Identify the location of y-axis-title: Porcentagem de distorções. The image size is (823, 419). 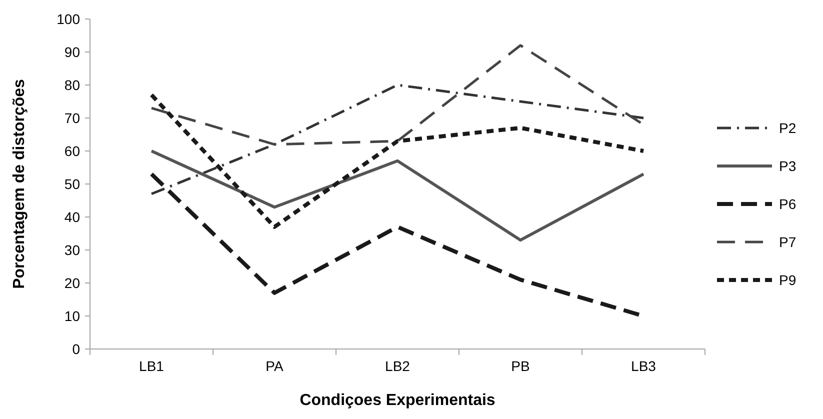
(19, 183).